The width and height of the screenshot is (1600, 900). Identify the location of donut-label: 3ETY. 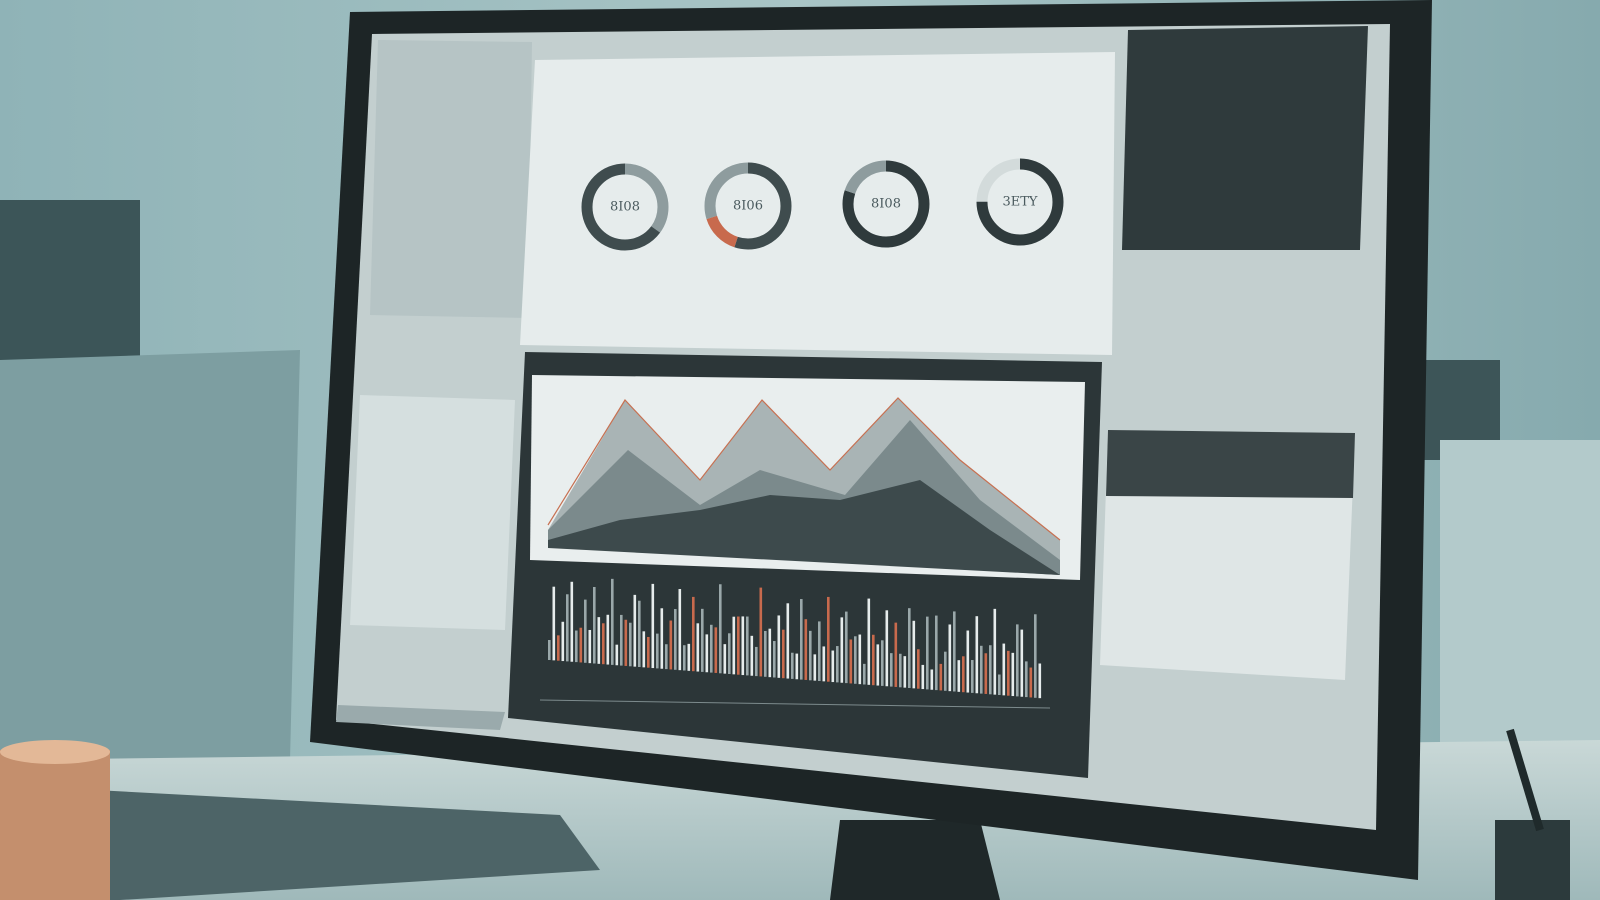
(1019, 202).